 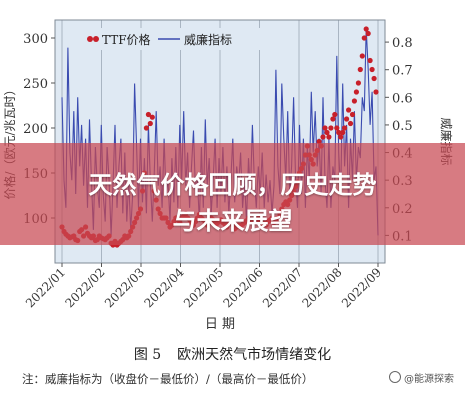 I want to click on x-axis-tick-label: 2022/01, so click(x=45, y=287).